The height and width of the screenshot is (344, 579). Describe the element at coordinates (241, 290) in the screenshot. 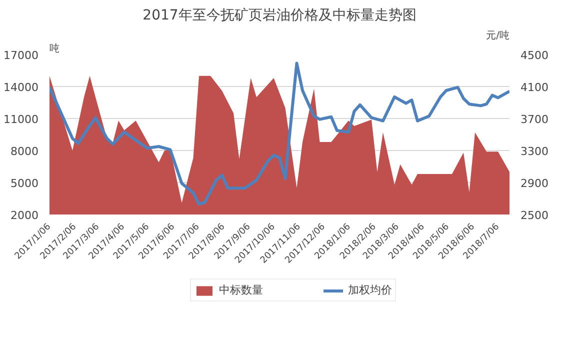

I see `legend-label: 中标数量` at that location.